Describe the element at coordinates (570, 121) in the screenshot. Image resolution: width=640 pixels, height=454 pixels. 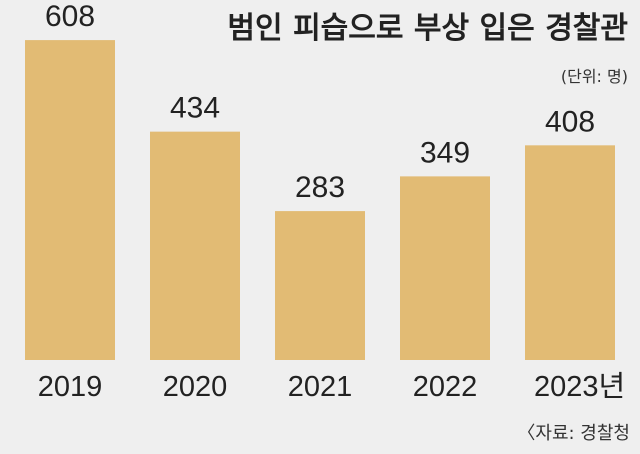
I see `value-label-4: 408` at that location.